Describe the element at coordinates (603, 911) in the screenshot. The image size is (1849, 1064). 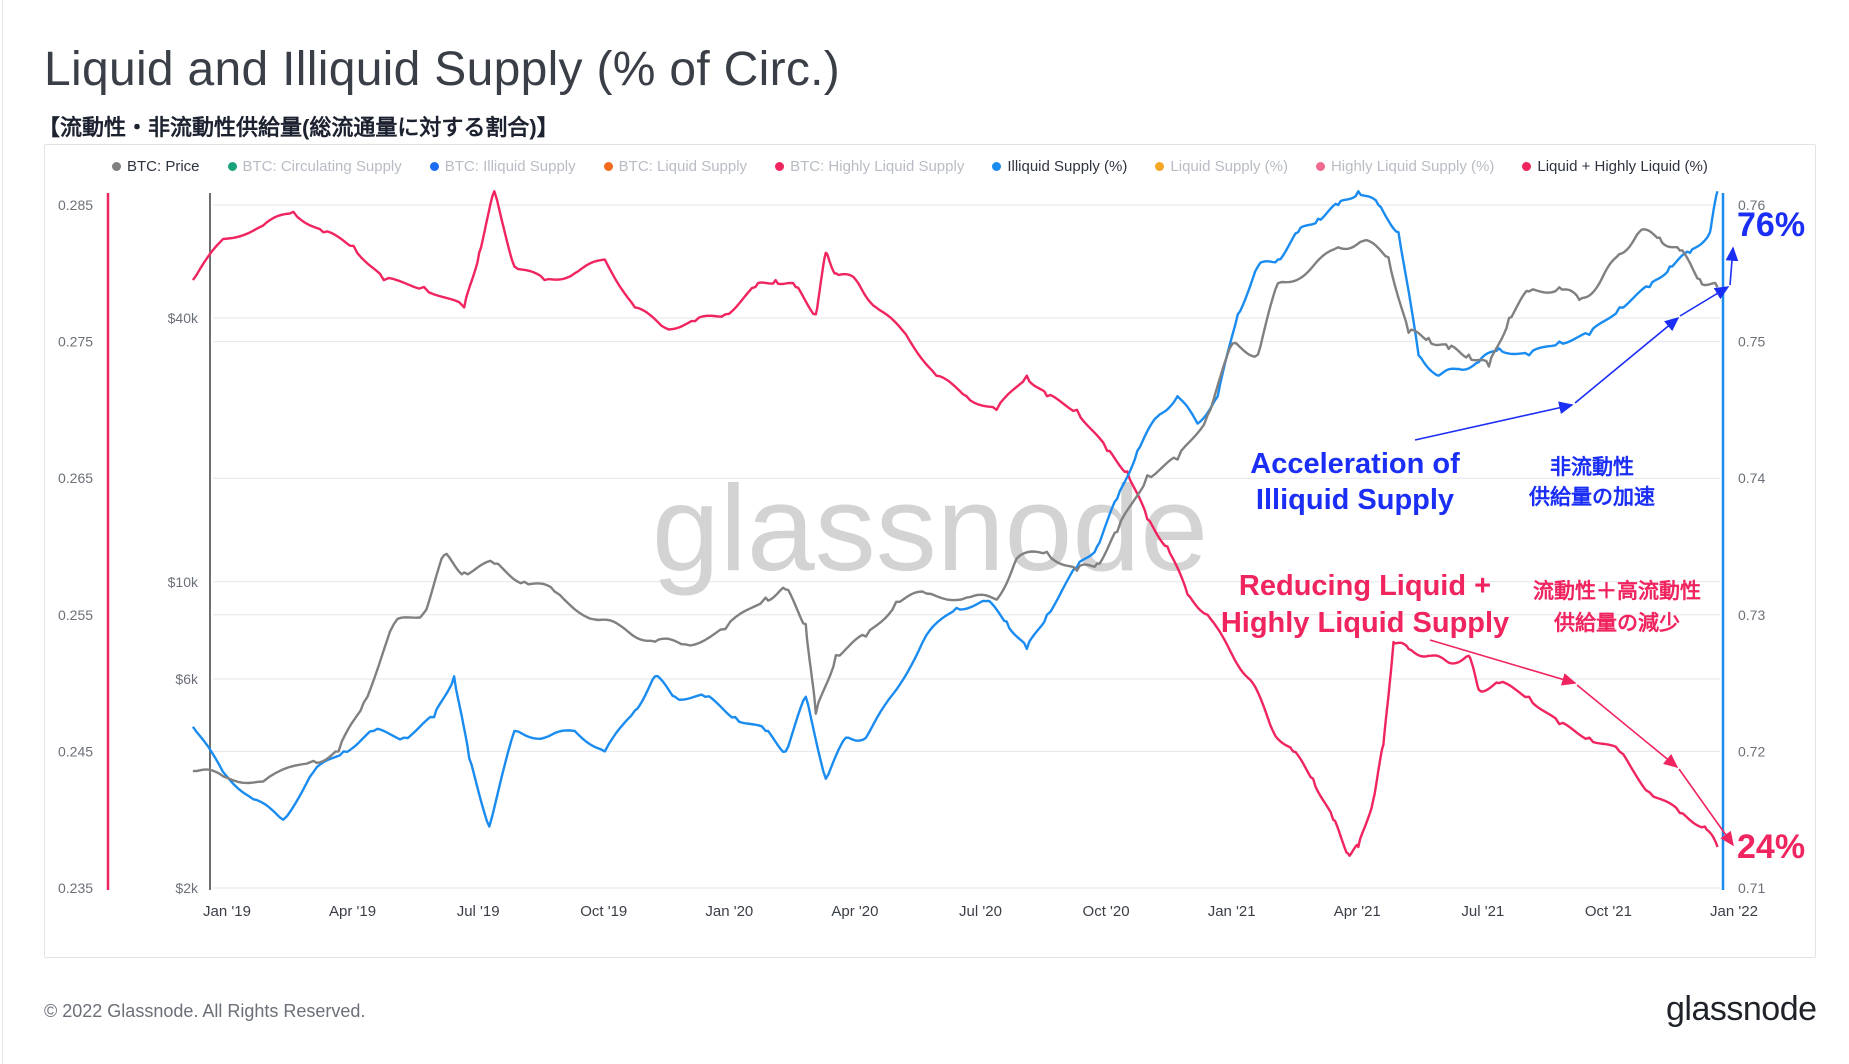
I see `x-axis-tick: Oct '19` at that location.